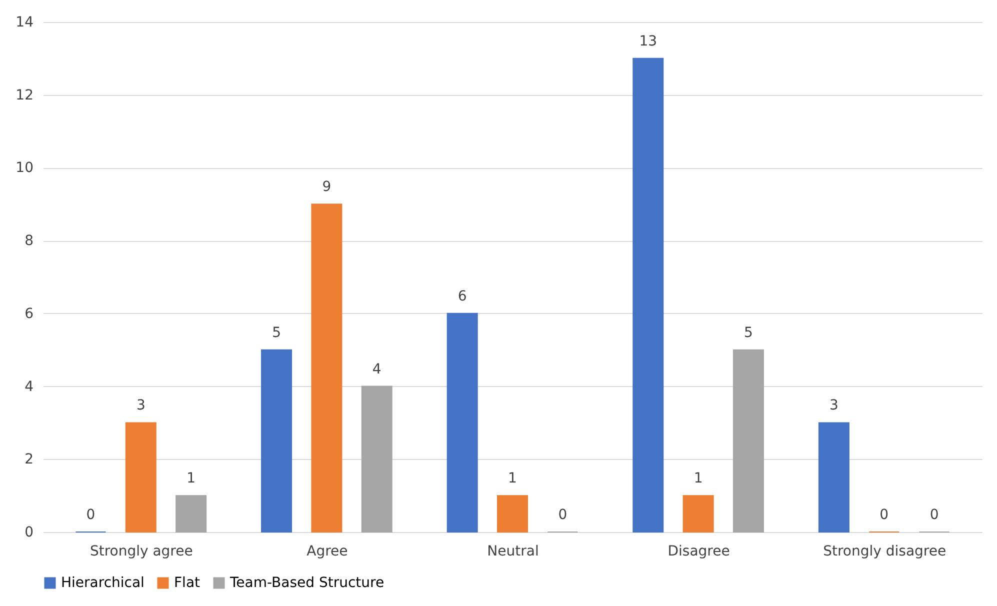  Describe the element at coordinates (306, 583) in the screenshot. I see `legend-label: Team-Based Structure` at that location.